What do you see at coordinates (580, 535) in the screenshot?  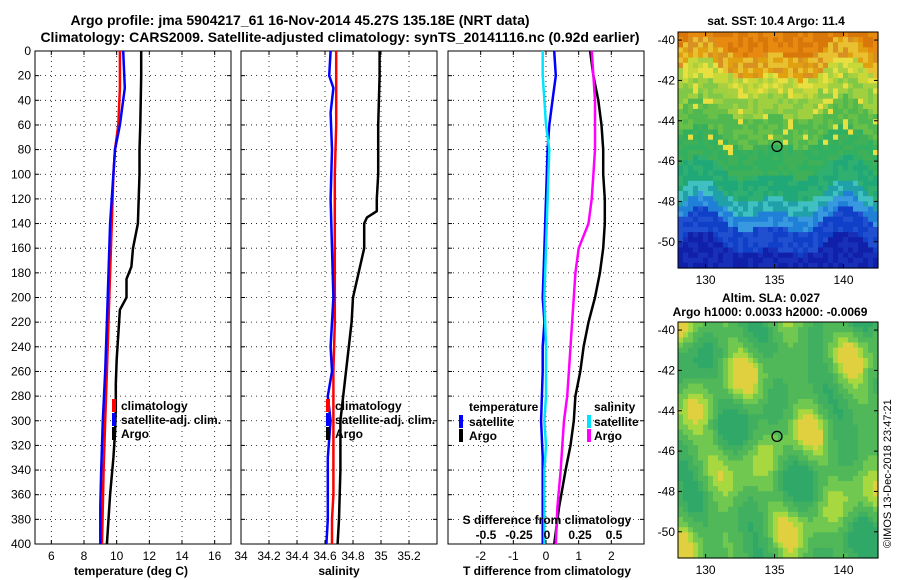 I see `s-difference-tick-label: 0.25` at bounding box center [580, 535].